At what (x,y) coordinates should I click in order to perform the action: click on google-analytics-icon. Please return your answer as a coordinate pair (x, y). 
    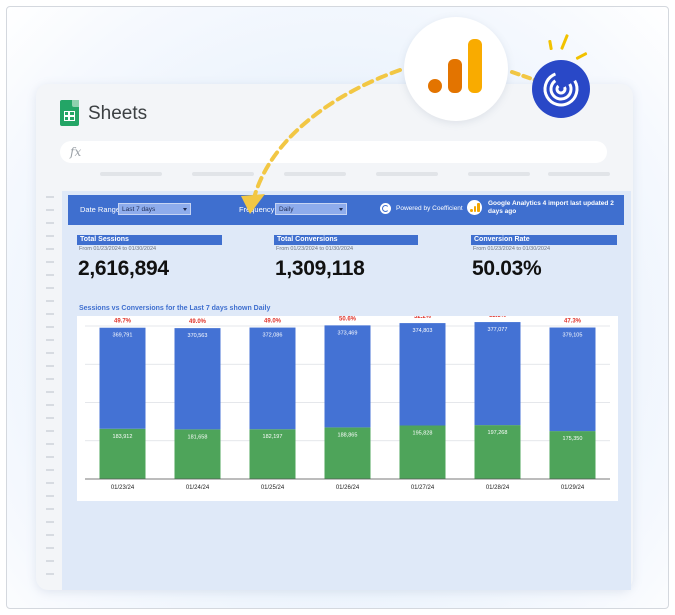
    Looking at the image, I should click on (474, 207).